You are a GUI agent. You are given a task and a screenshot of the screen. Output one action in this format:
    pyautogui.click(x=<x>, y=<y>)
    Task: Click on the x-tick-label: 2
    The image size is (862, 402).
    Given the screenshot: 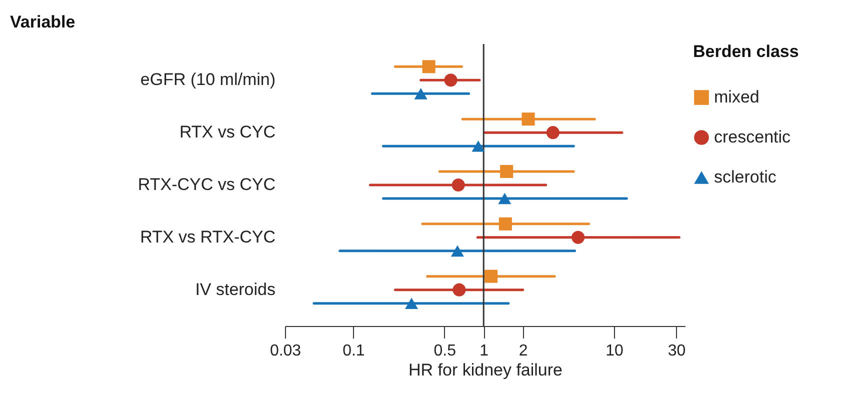 What is the action you would take?
    pyautogui.click(x=523, y=351)
    